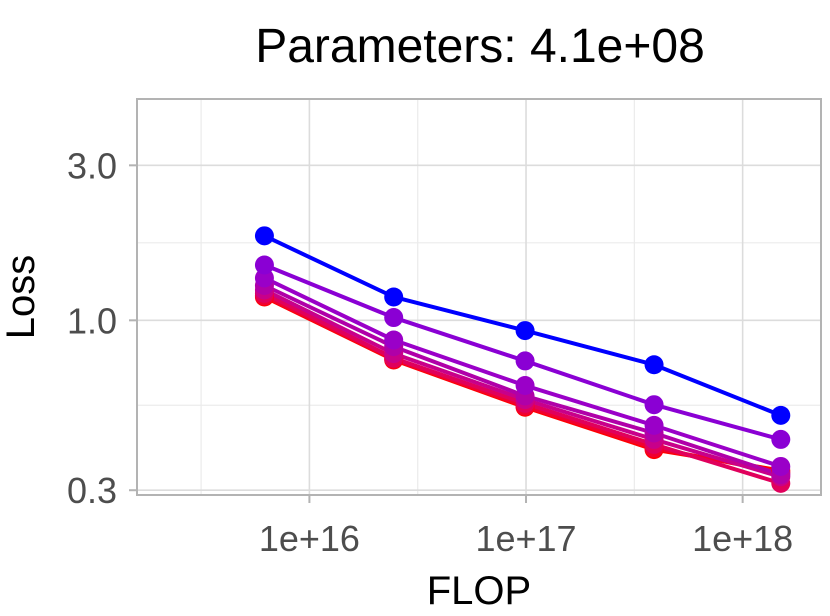 The width and height of the screenshot is (830, 616). Describe the element at coordinates (92, 320) in the screenshot. I see `y-tick-label: 1.0` at that location.